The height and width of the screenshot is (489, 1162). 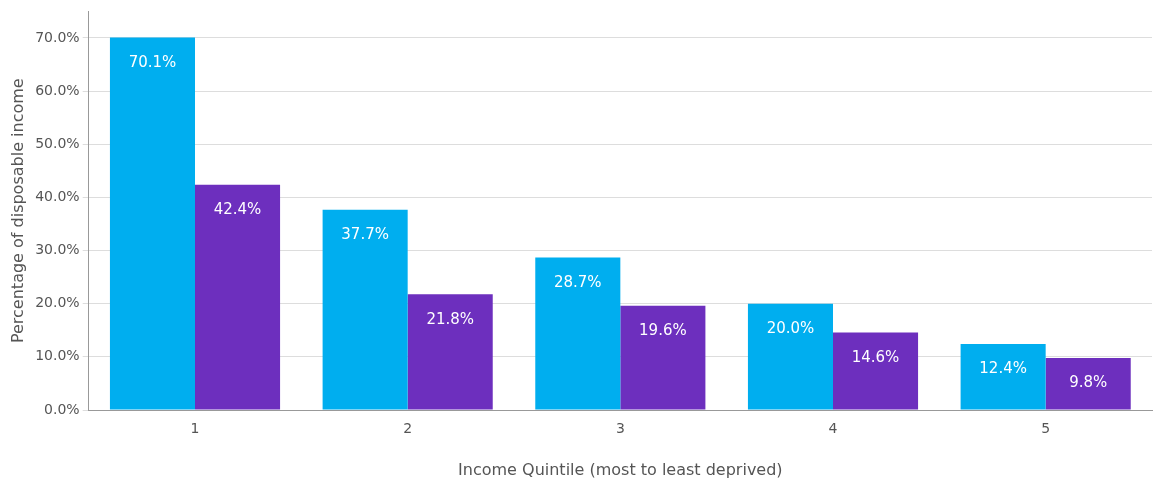 I want to click on x-tick-label: 2, so click(x=408, y=428).